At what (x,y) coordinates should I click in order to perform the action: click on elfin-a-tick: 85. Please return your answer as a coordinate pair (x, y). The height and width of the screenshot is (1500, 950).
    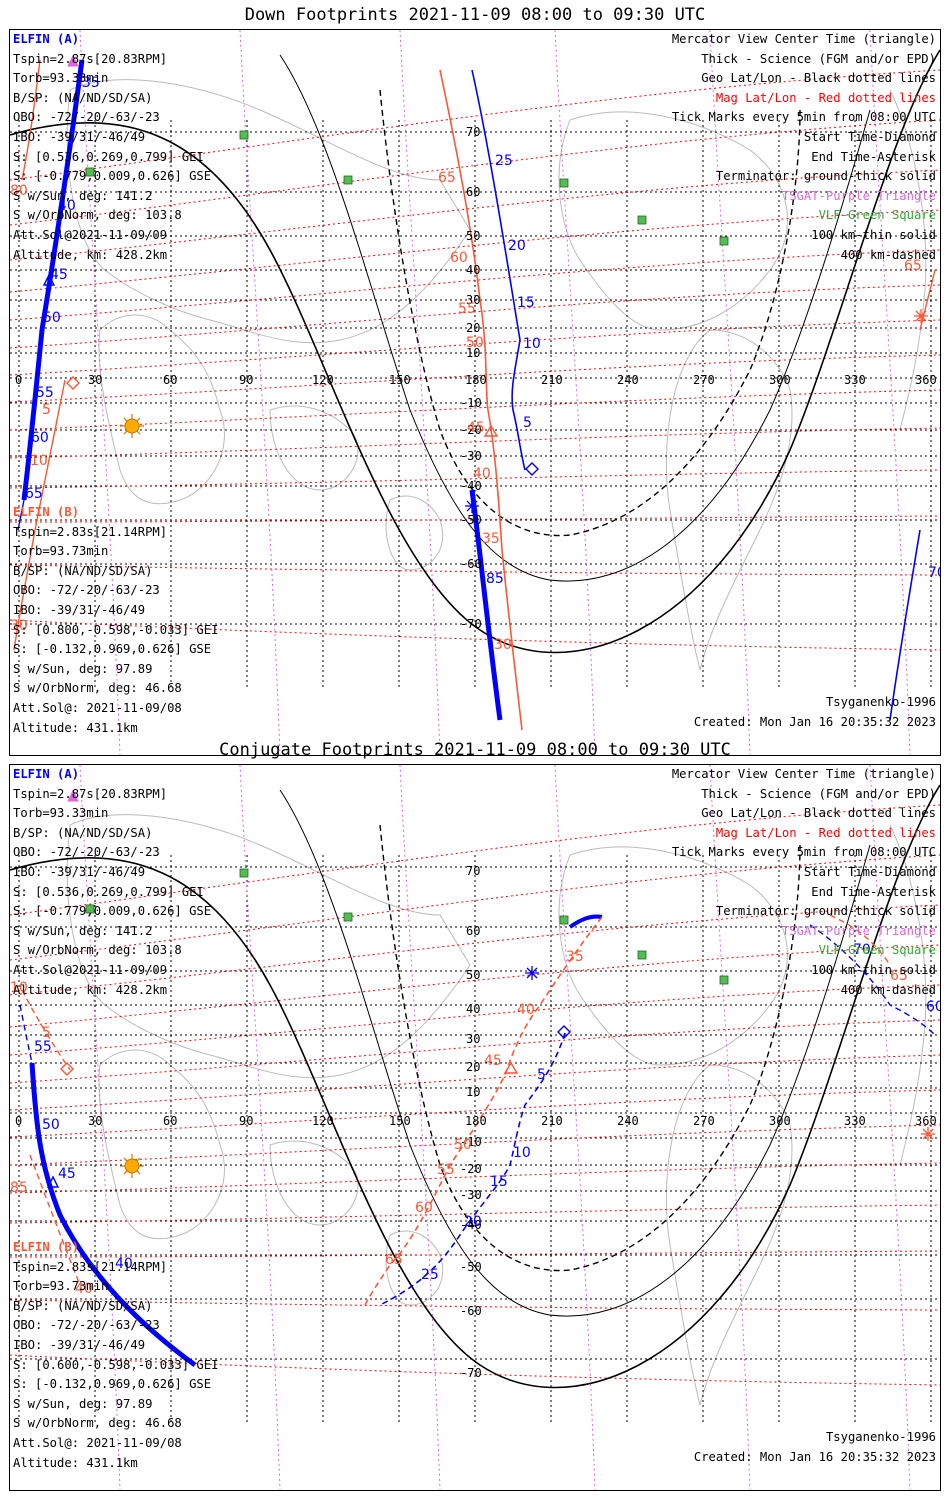
    Looking at the image, I should click on (495, 579).